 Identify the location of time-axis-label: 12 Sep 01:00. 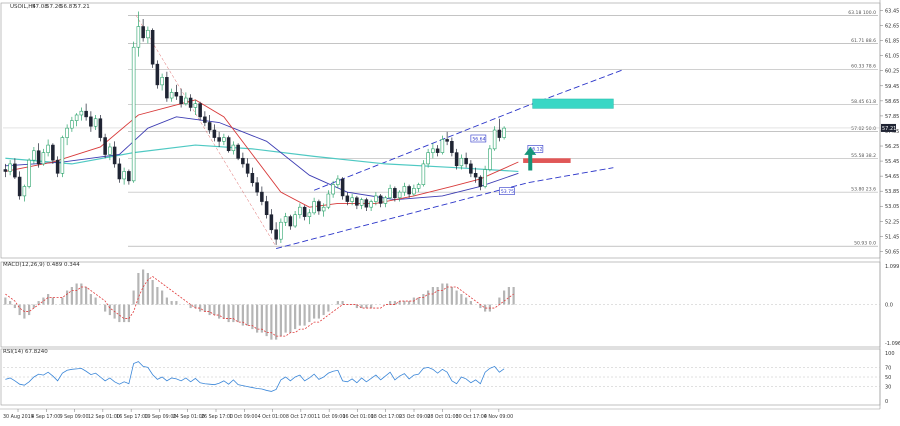
(104, 417).